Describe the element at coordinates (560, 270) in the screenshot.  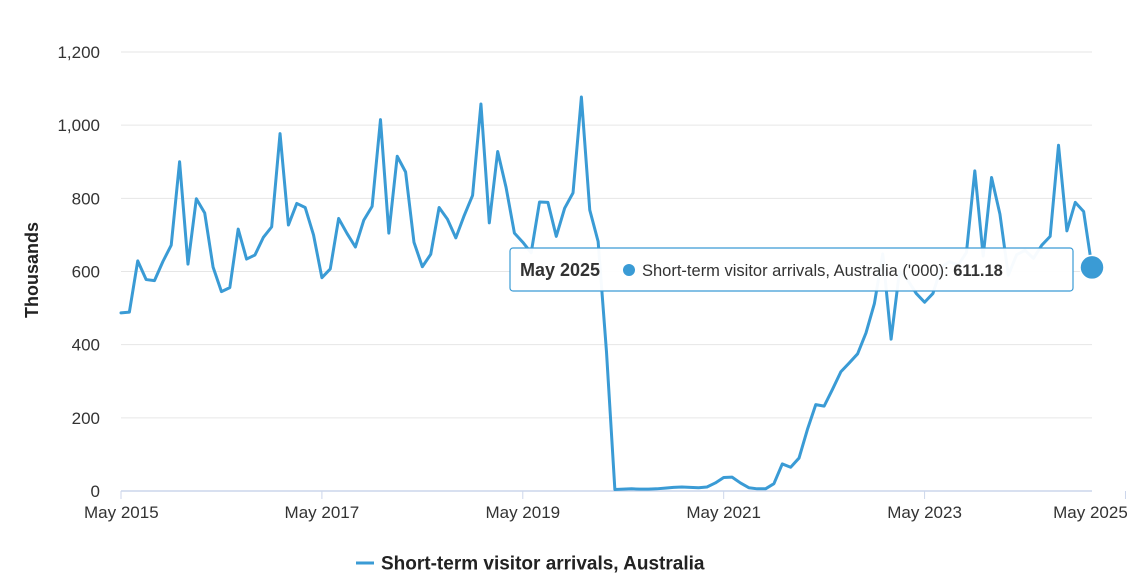
I see `tooltip-date: May 2025` at that location.